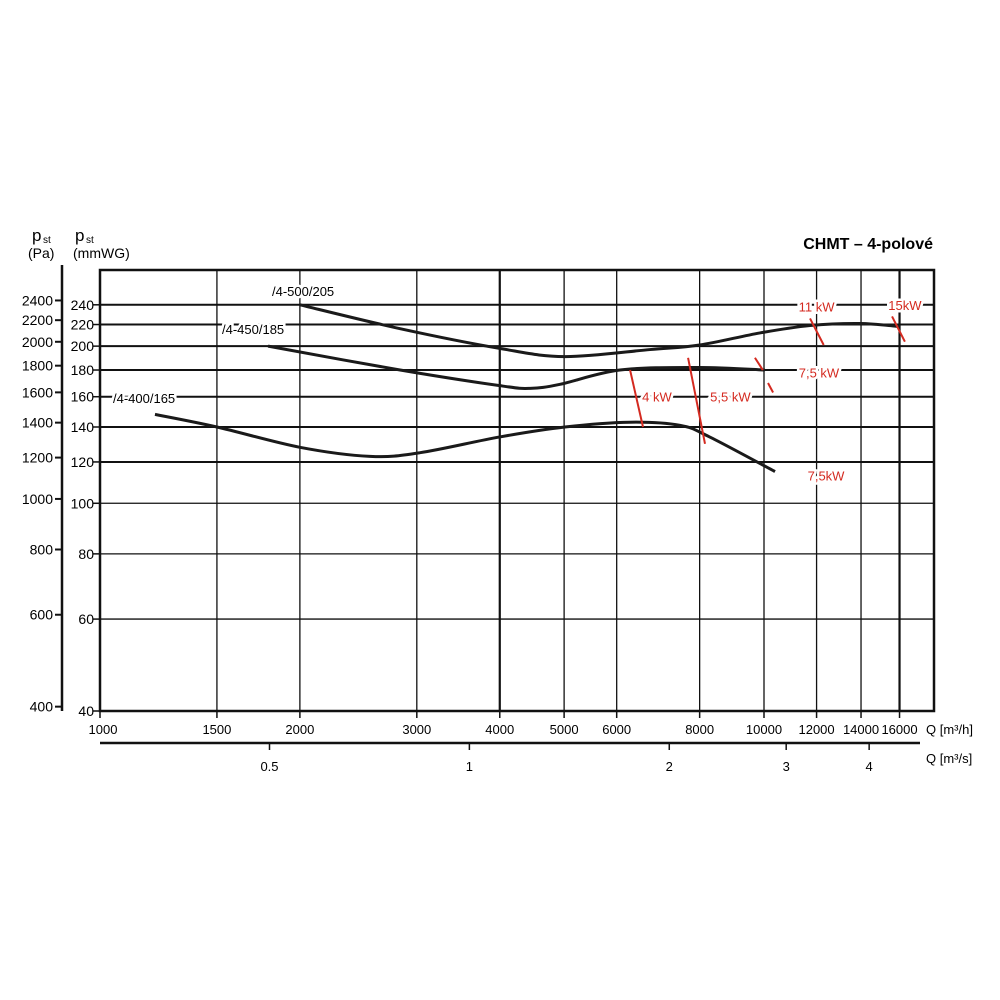 Image resolution: width=1000 pixels, height=1000 pixels. What do you see at coordinates (269, 766) in the screenshot?
I see `x2-tick-label: 0.5` at bounding box center [269, 766].